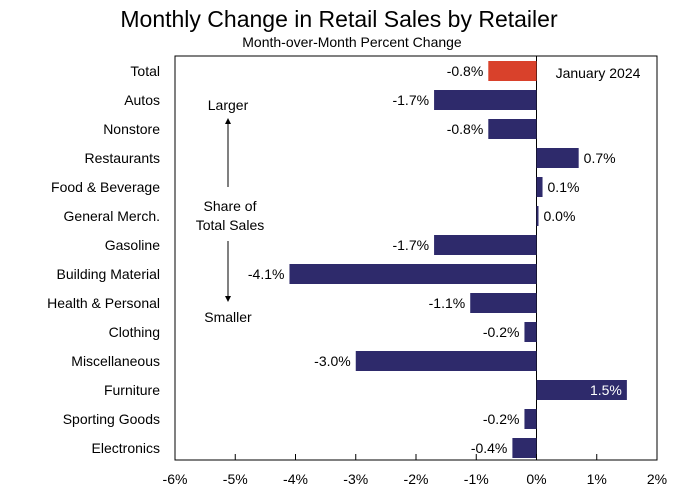 The image size is (678, 502). What do you see at coordinates (355, 479) in the screenshot?
I see `x-tick-label: -3%` at bounding box center [355, 479].